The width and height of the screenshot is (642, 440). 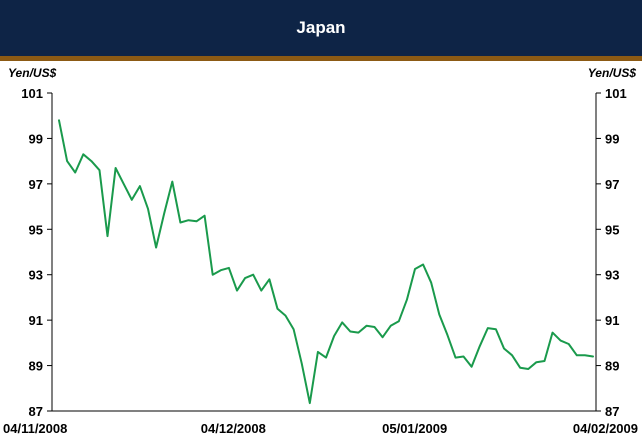 I want to click on title-underline, so click(x=321, y=58).